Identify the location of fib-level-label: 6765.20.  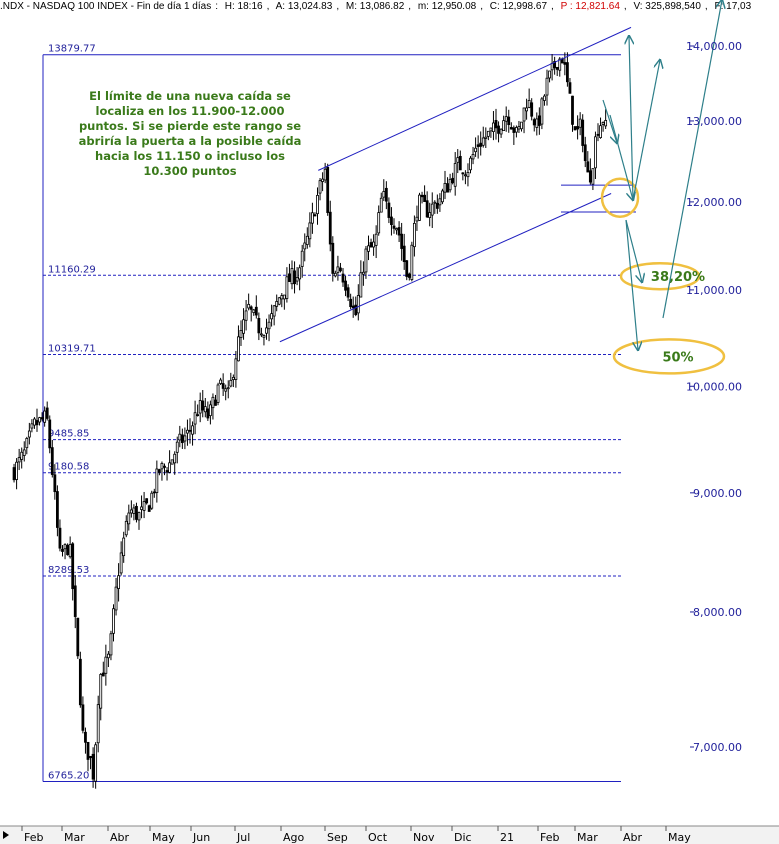
(68, 776).